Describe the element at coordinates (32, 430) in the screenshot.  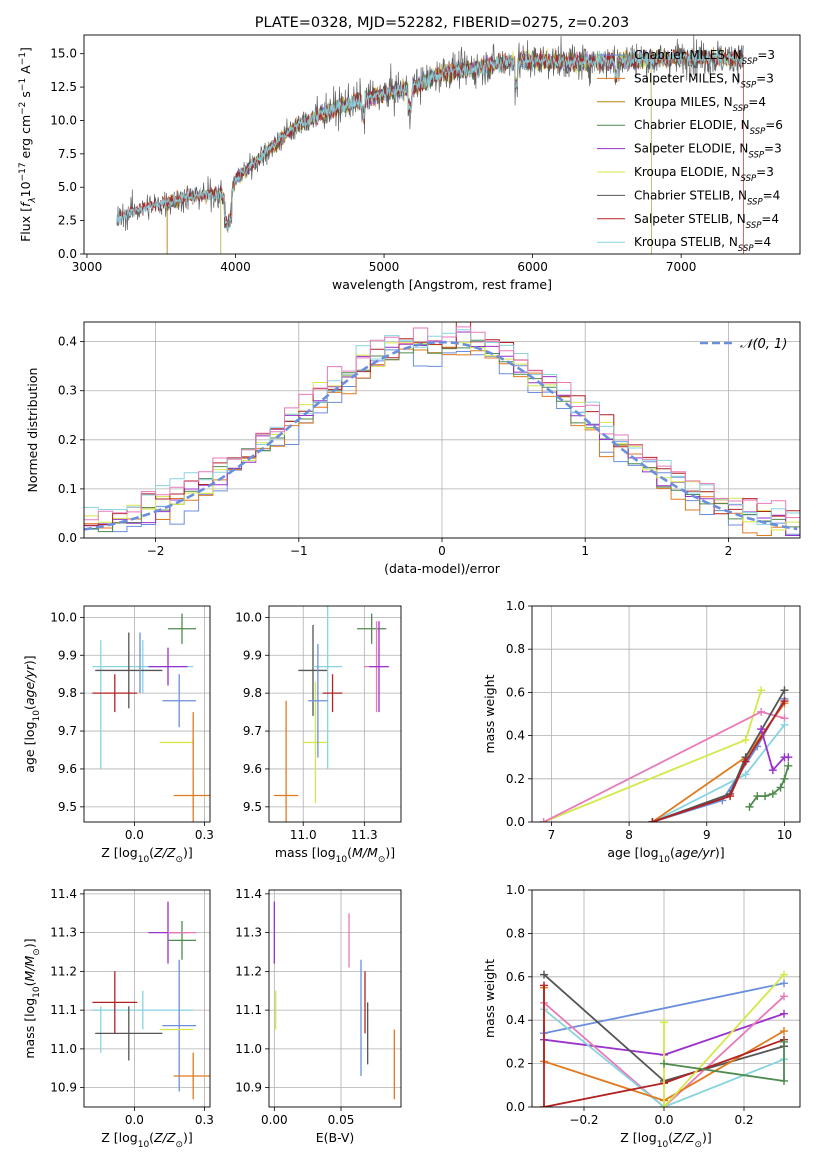
I see `y-axis-label: Normed distribution` at that location.